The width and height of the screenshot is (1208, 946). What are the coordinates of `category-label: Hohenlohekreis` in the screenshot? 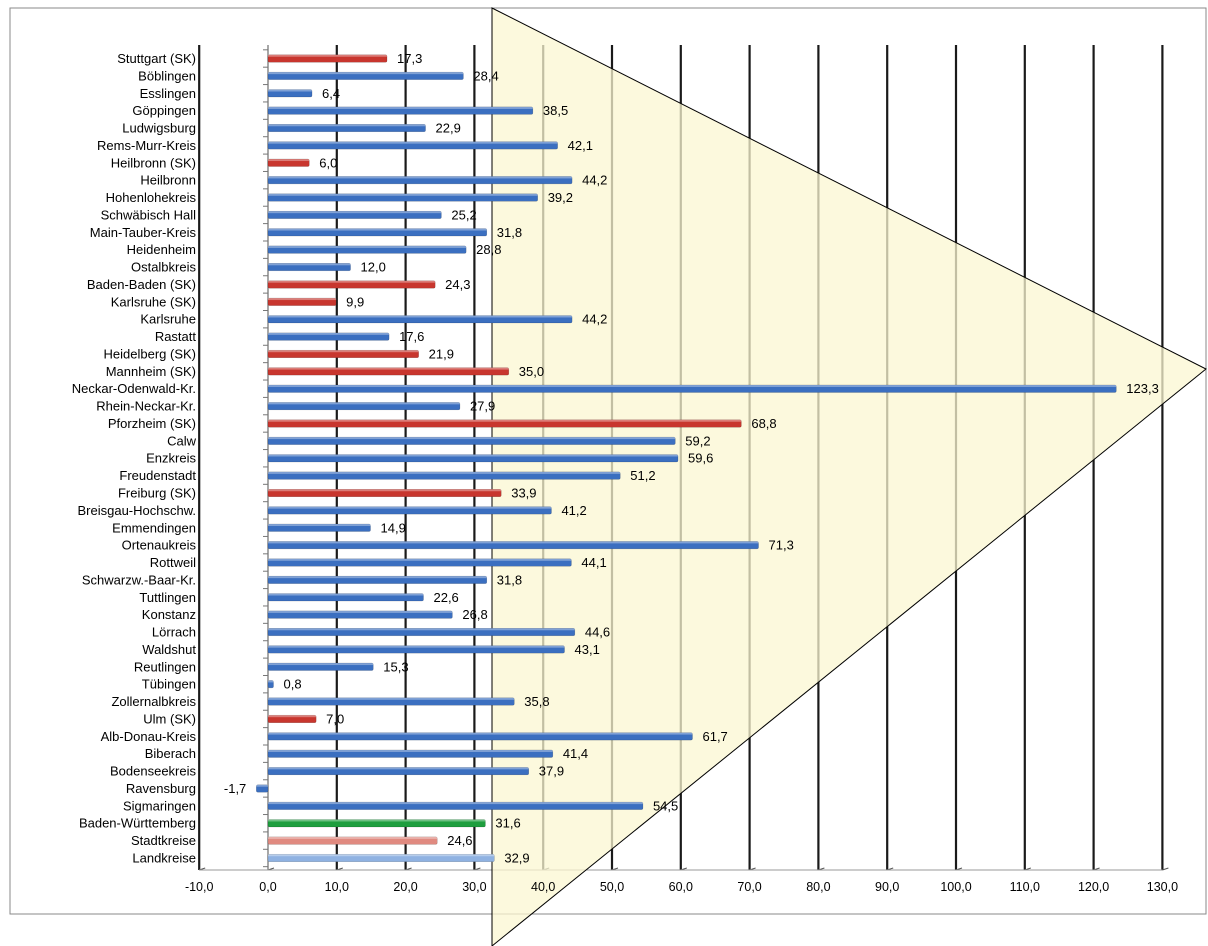 It's located at (151, 197).